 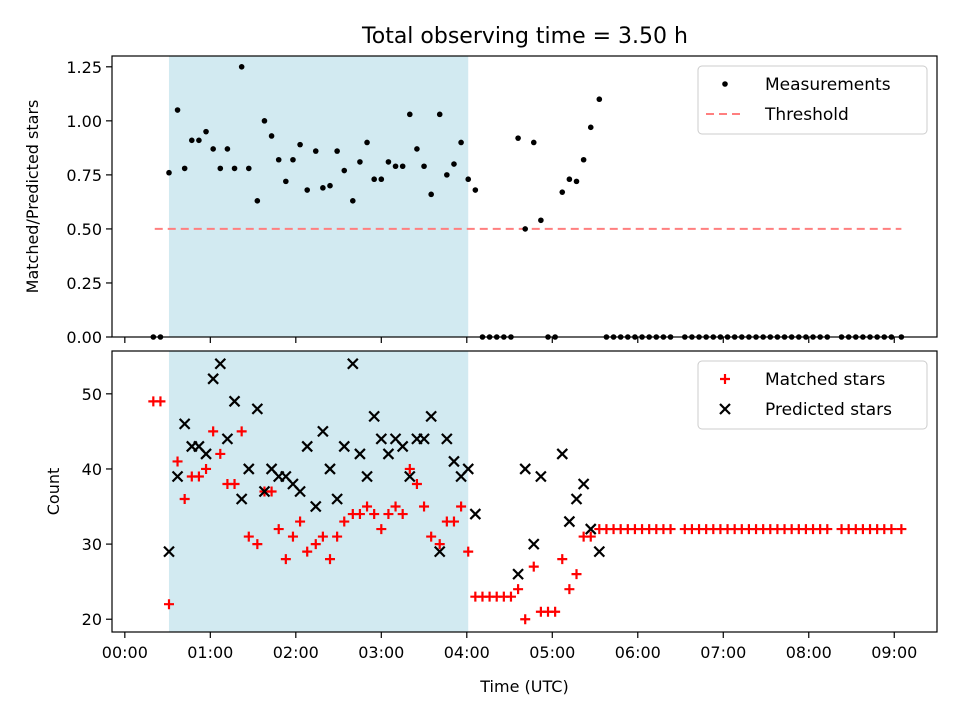 I want to click on xtick-label-5: 05:00, so click(x=552, y=652).